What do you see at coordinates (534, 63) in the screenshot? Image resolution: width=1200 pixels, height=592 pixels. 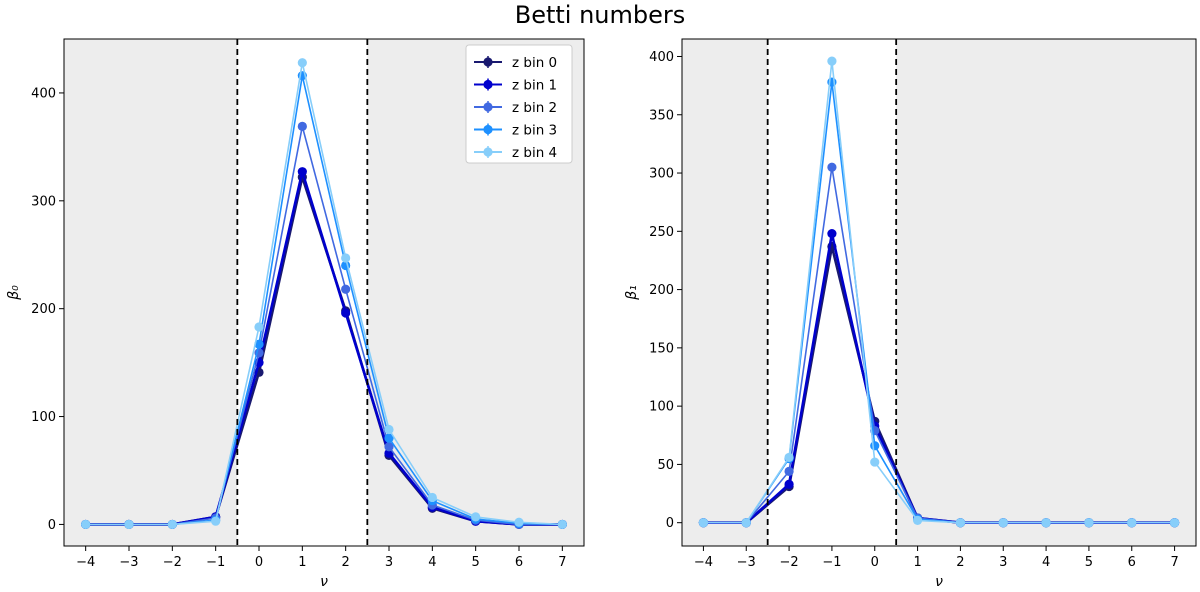 I see `legend-label-0: z bin 0` at bounding box center [534, 63].